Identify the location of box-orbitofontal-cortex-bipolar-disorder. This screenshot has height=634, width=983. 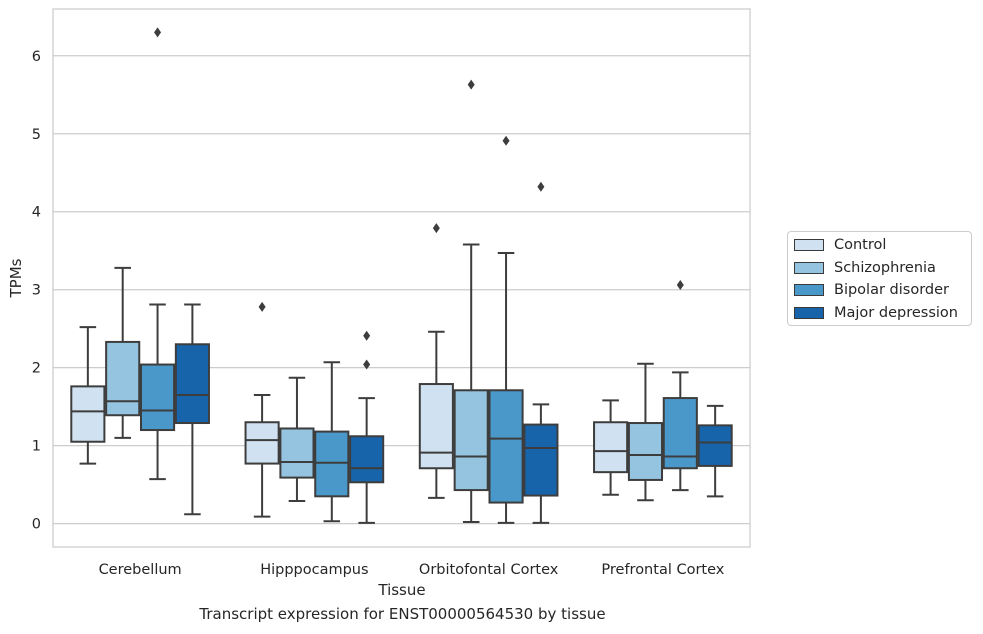
(506, 329).